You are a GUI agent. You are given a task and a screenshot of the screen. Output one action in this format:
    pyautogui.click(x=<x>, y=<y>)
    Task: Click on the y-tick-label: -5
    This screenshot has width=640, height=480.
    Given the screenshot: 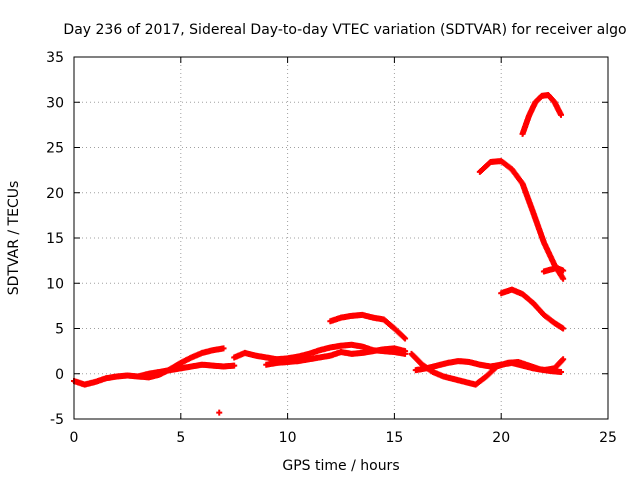 What is the action you would take?
    pyautogui.click(x=57, y=420)
    